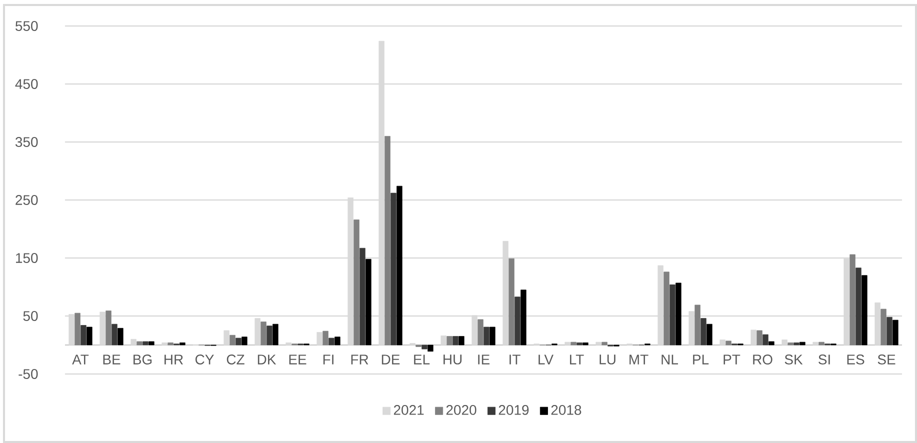 The height and width of the screenshot is (443, 917). I want to click on x-tick-label: LT, so click(577, 359).